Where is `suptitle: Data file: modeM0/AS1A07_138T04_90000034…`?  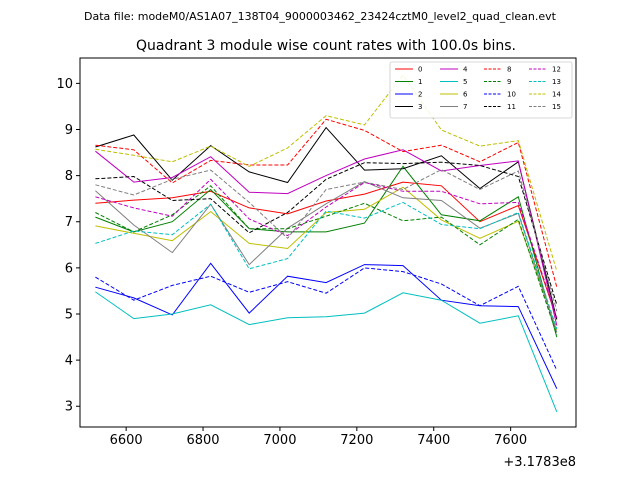
suptitle: Data file: modeM0/AS1A07_138T04_90000034… is located at coordinates (320, 16).